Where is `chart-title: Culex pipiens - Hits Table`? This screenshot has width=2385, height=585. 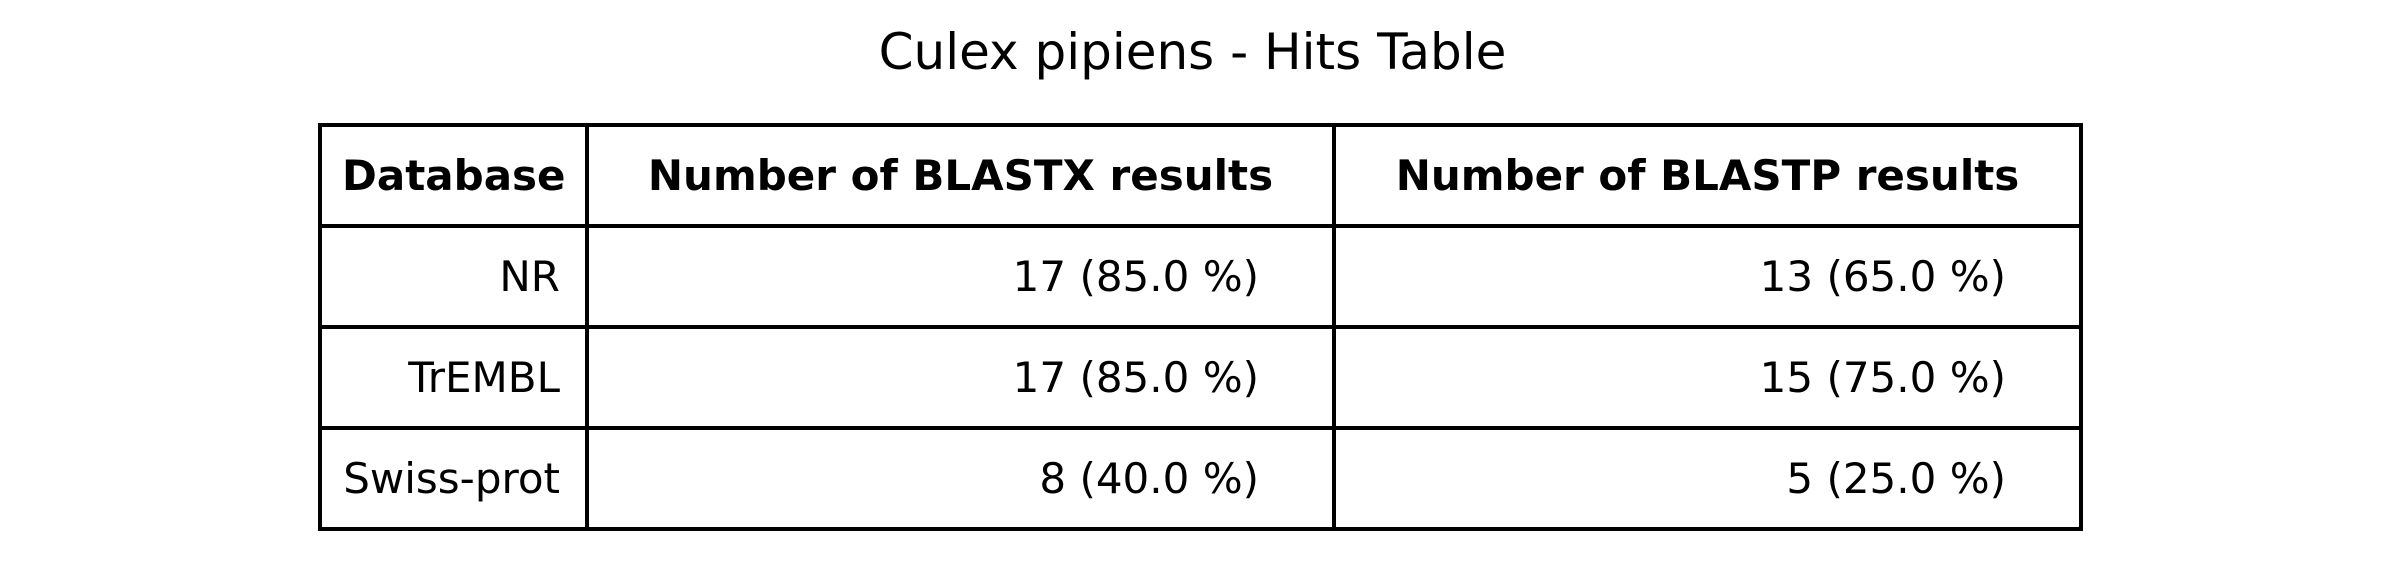 chart-title: Culex pipiens - Hits Table is located at coordinates (1192, 52).